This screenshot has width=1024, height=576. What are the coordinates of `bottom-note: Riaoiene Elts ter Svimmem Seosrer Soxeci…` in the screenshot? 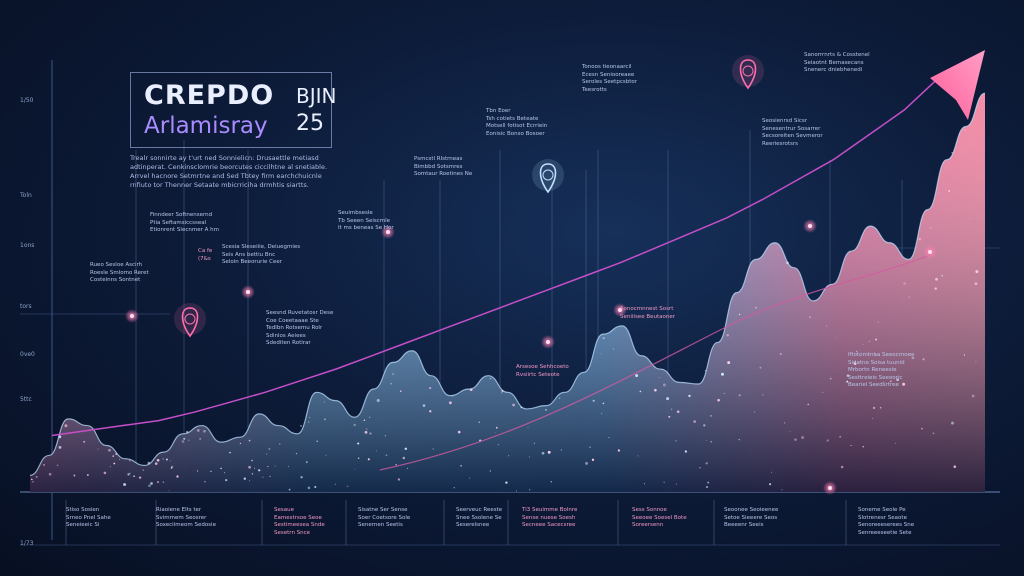 It's located at (186, 517).